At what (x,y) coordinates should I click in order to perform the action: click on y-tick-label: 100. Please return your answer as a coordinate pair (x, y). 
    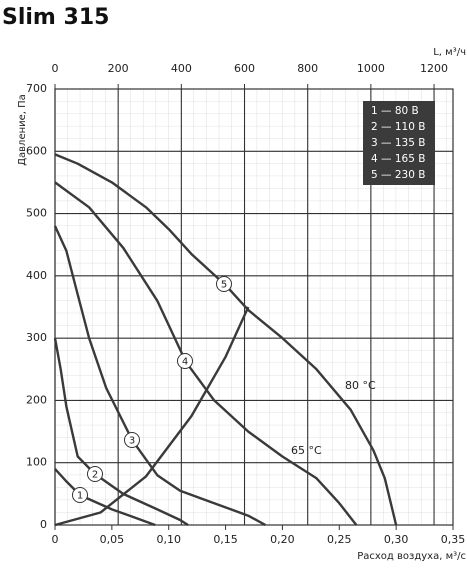
    Looking at the image, I should click on (36, 462).